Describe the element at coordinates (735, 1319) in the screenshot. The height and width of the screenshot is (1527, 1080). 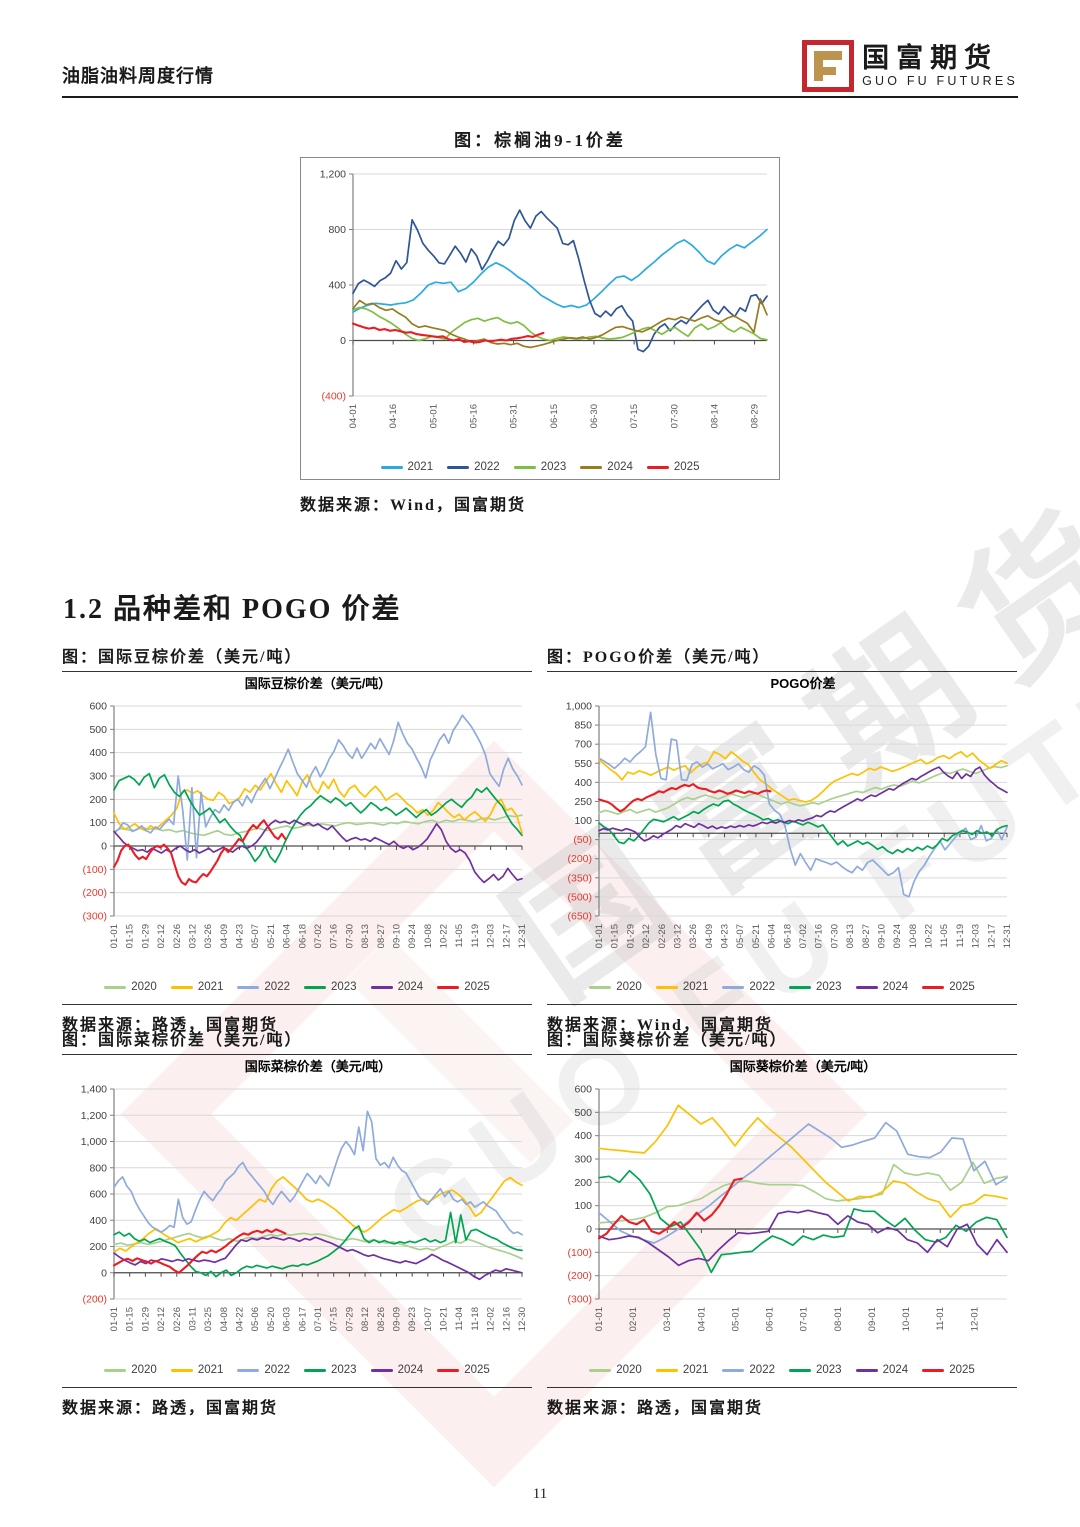
I see `x-axis-tick-label: 05-01` at that location.